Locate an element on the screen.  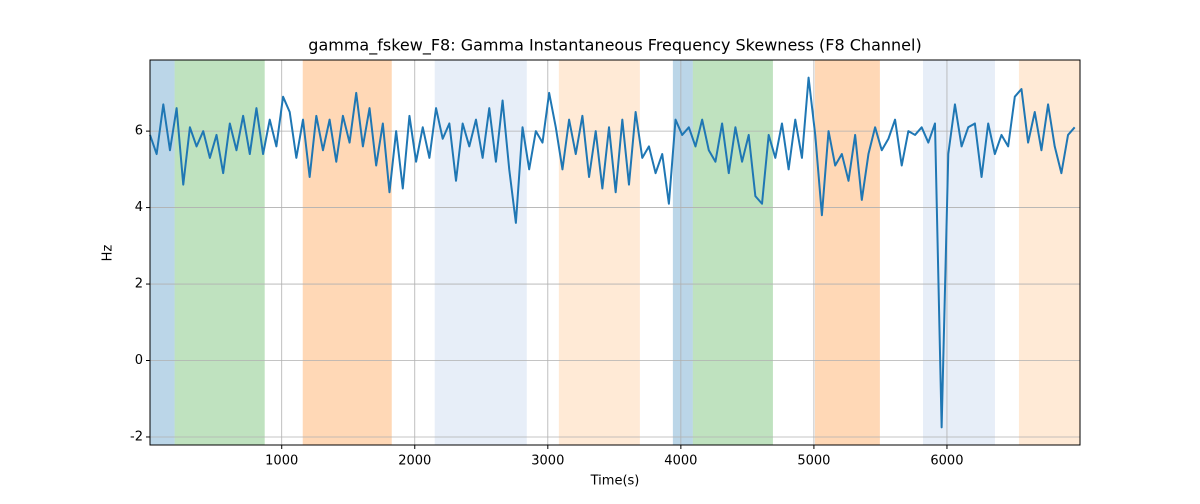
y-tick-label: 4 is located at coordinates (139, 207).